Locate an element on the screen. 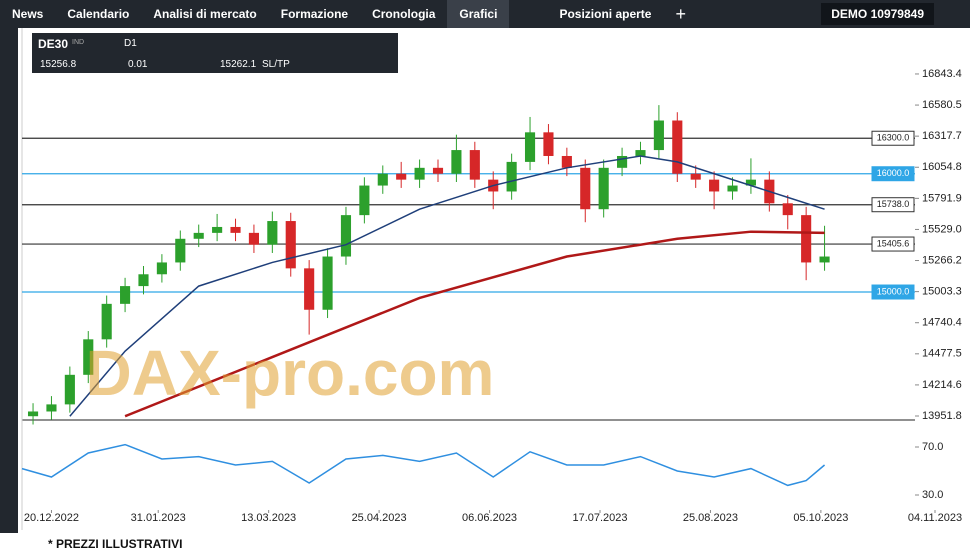 The height and width of the screenshot is (553, 970). y-tick-label: 14214.6 is located at coordinates (942, 385).